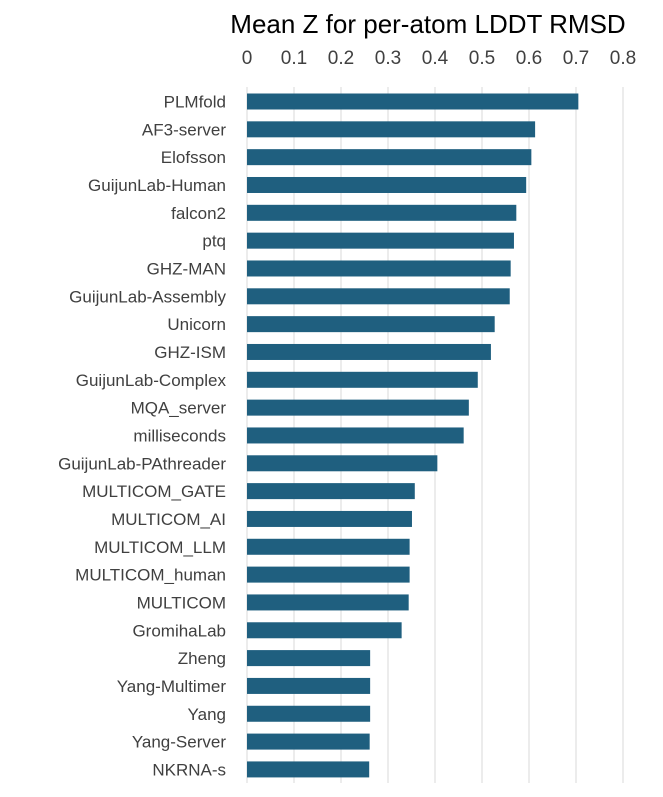  Describe the element at coordinates (168, 519) in the screenshot. I see `category-label: MULTICOM_AI` at that location.